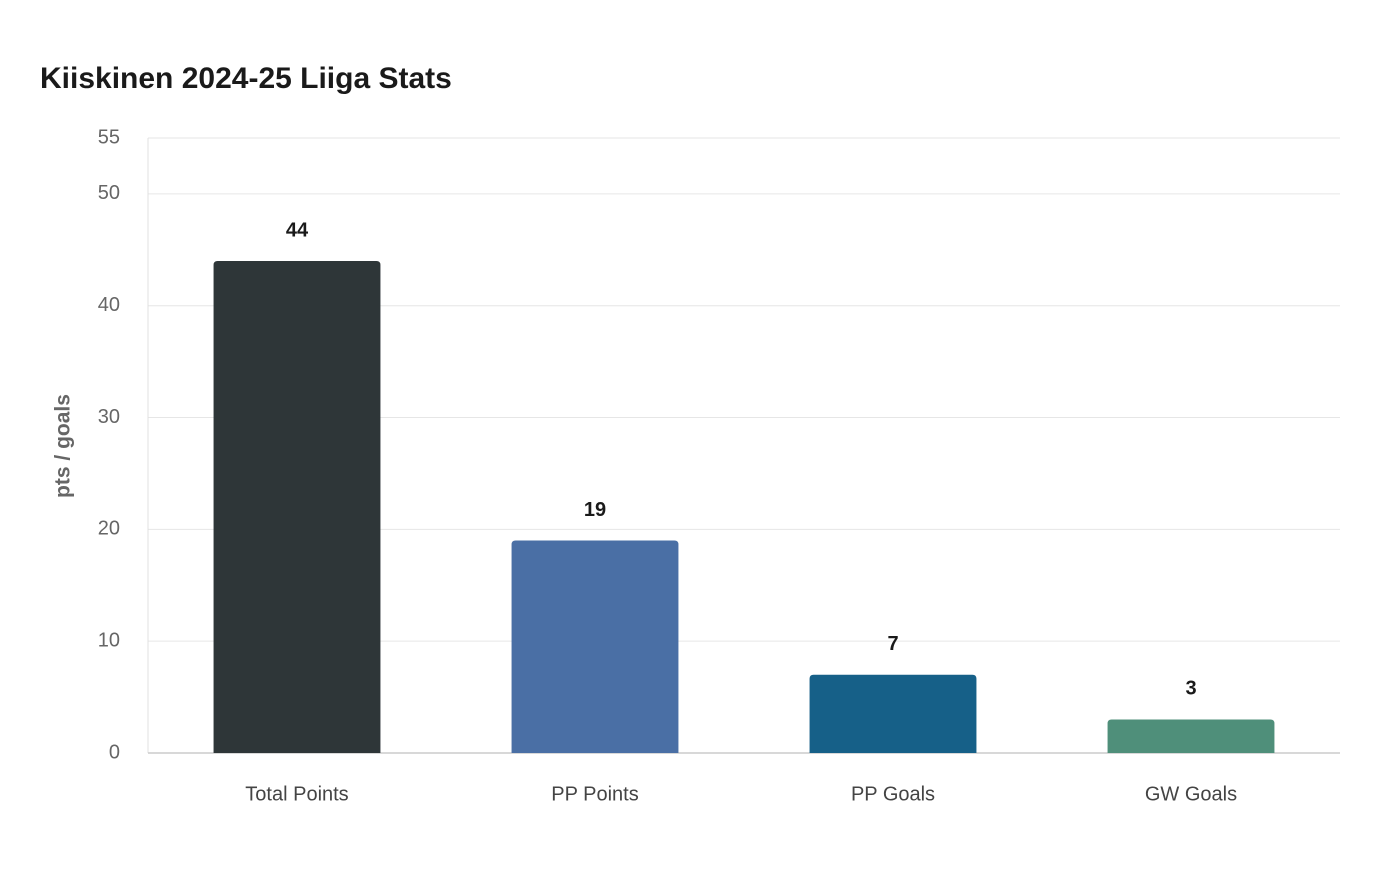 The image size is (1400, 880). Describe the element at coordinates (1190, 689) in the screenshot. I see `data-label: 3` at that location.